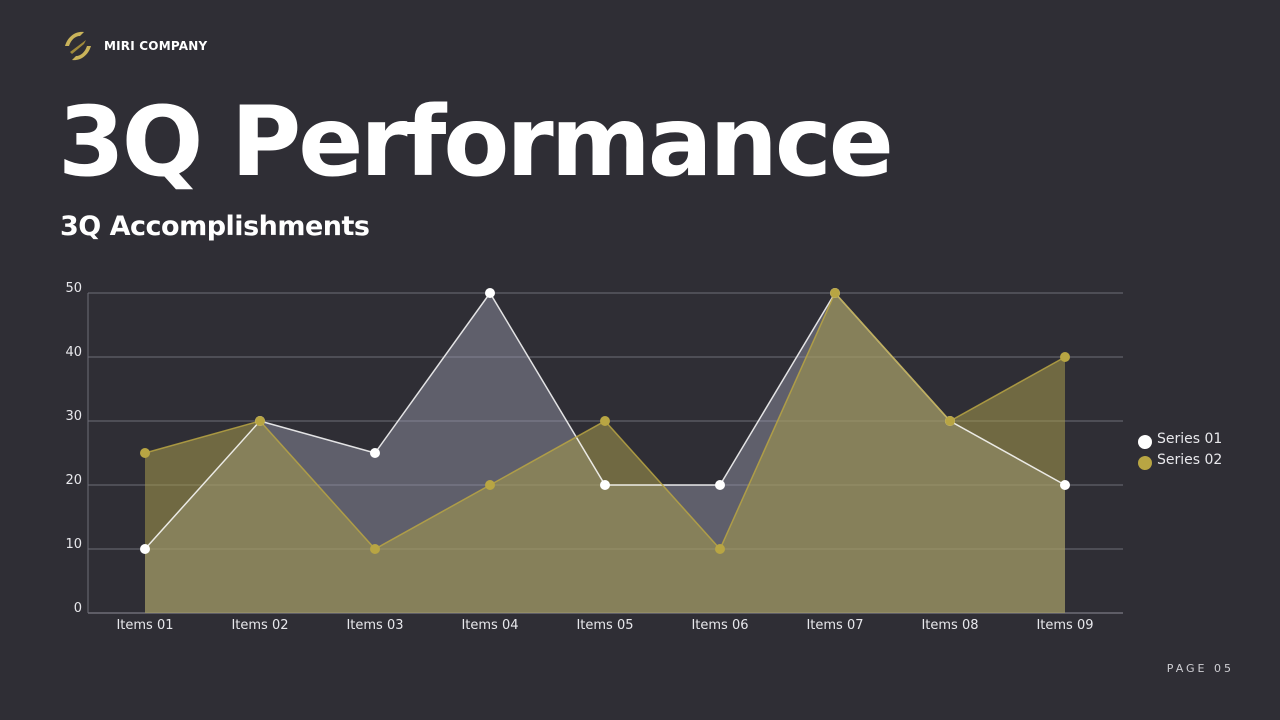 The image size is (1280, 720). I want to click on x-tick-label: Items 03, so click(374, 625).